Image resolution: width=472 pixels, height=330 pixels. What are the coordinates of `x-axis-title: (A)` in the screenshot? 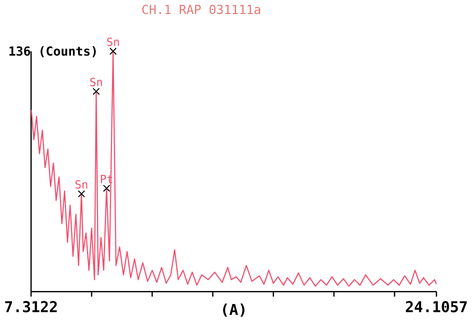 It's located at (233, 310).